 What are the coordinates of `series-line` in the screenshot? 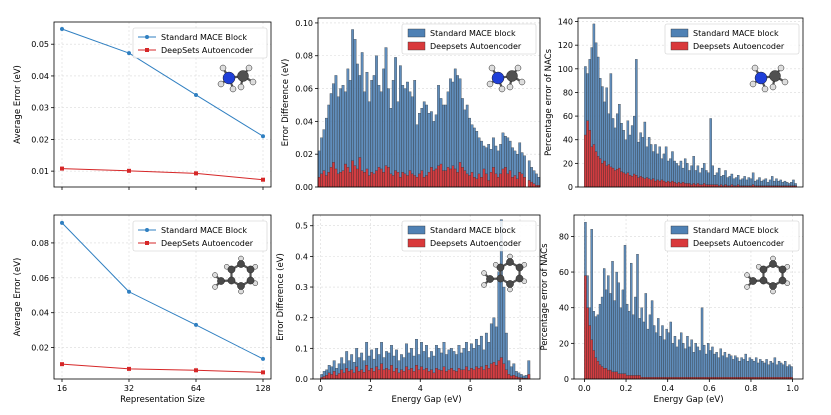 It's located at (162, 174).